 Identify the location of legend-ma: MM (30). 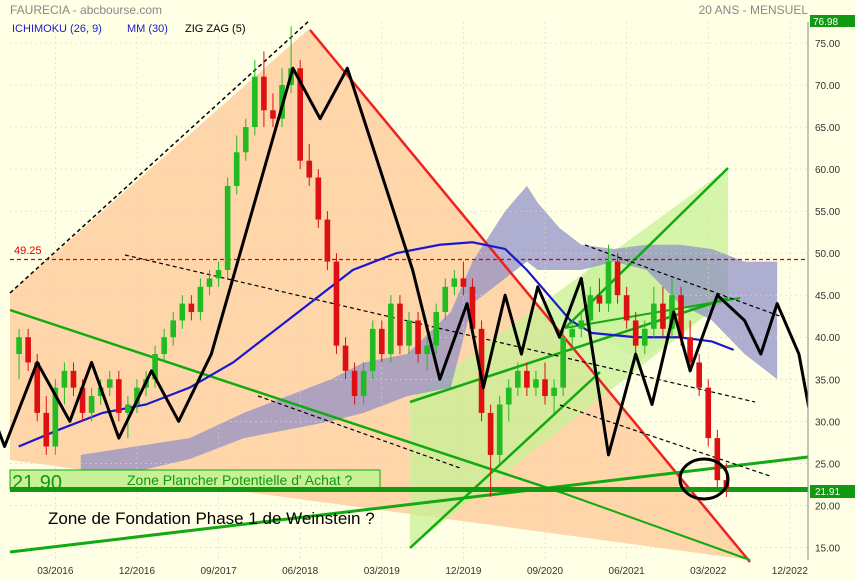
(147, 29).